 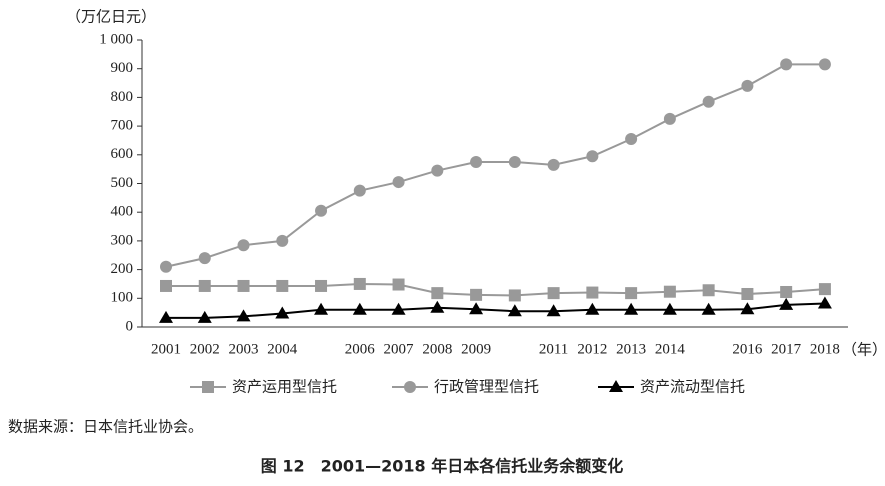 What do you see at coordinates (360, 349) in the screenshot?
I see `x-tick-label: 2006` at bounding box center [360, 349].